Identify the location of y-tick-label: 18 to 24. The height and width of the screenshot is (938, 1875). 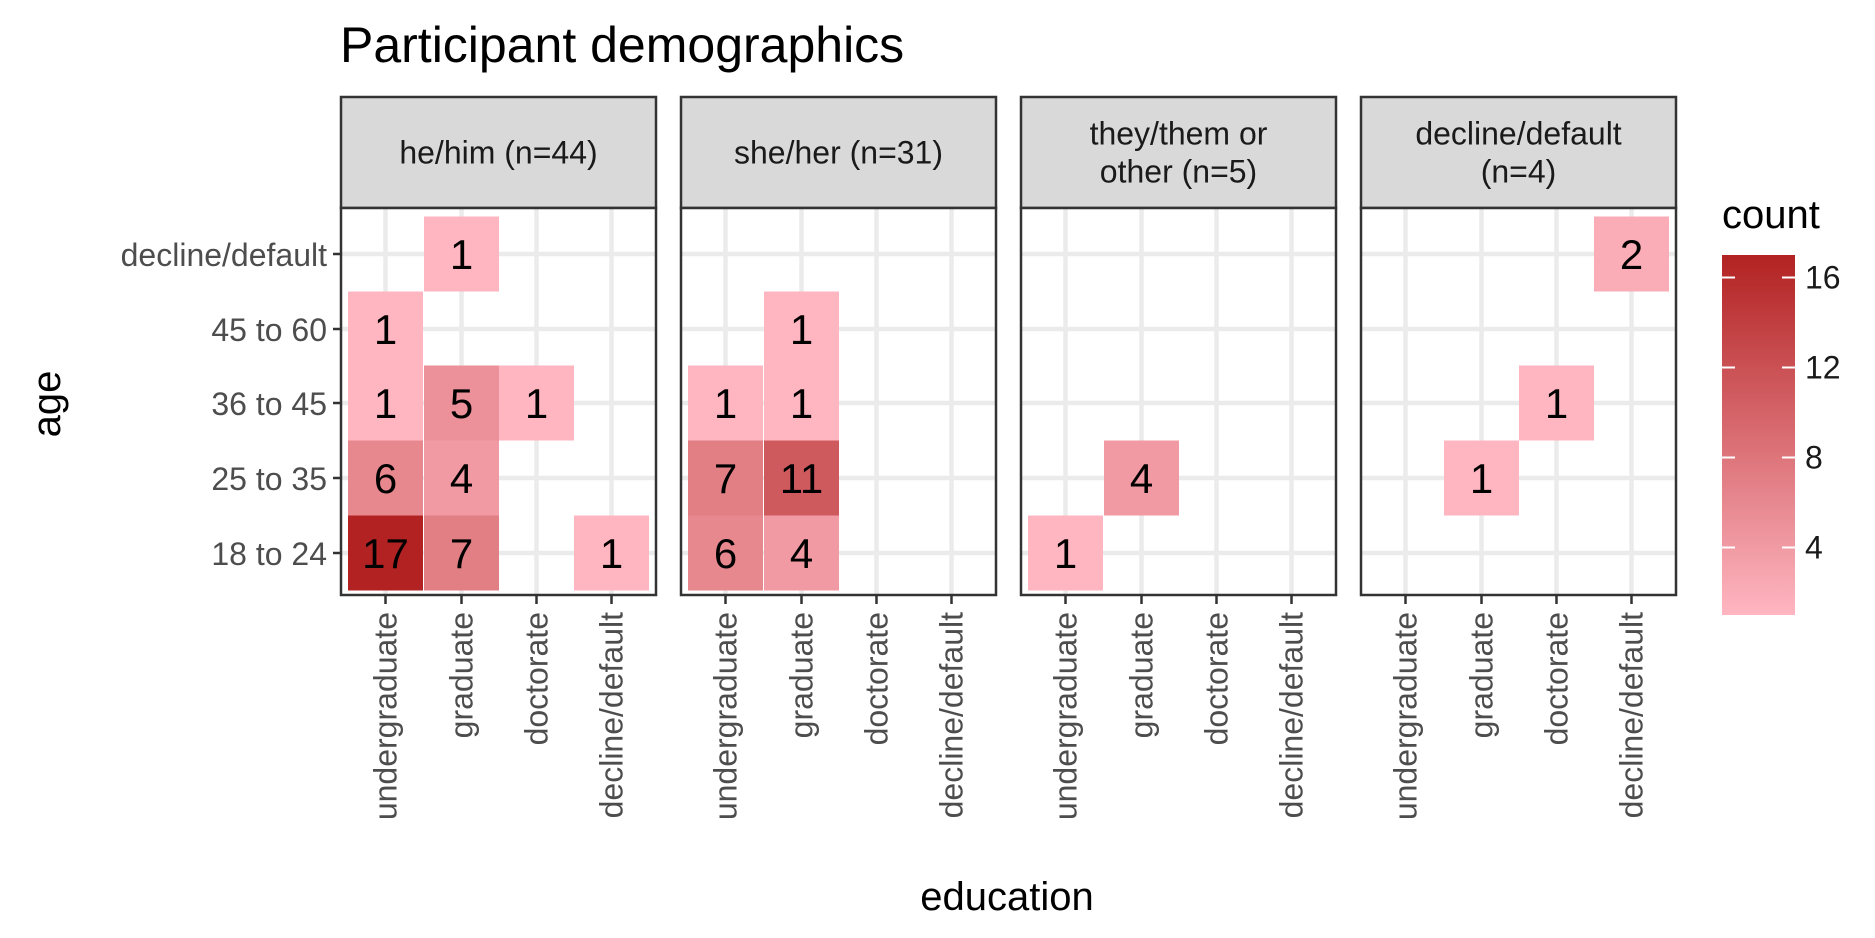
(269, 554).